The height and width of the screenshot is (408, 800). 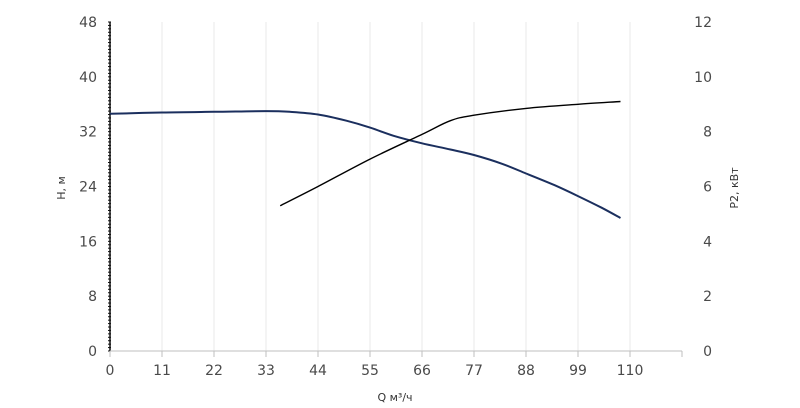 I want to click on y2-tick-label: 10, so click(x=703, y=78).